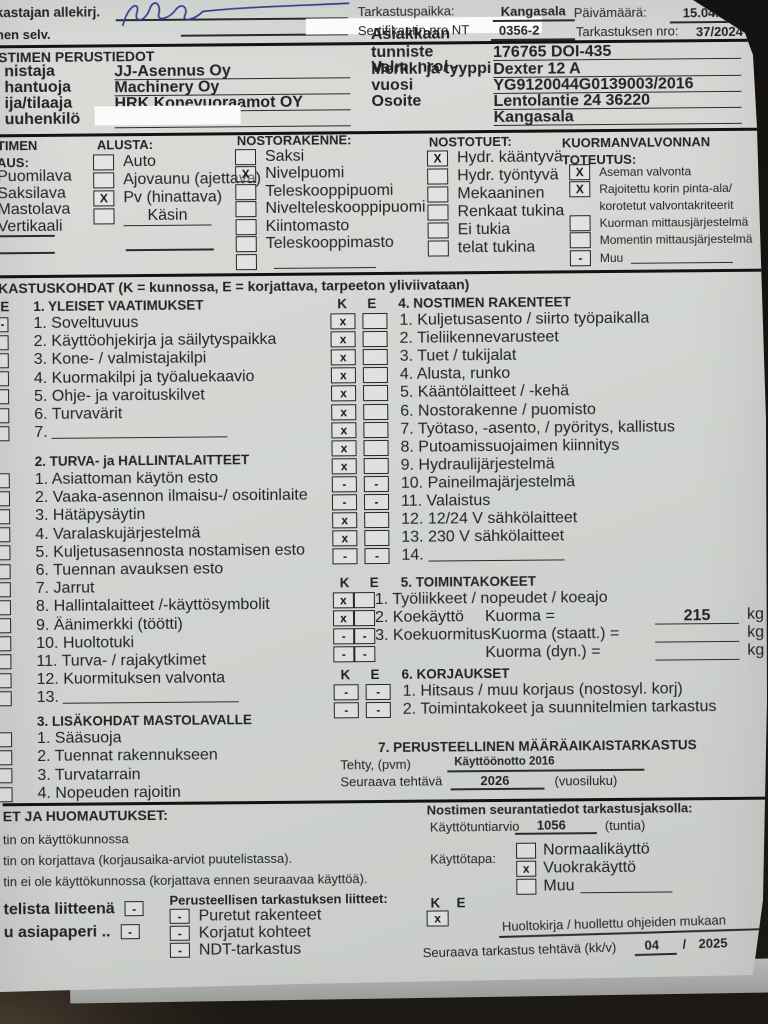 This screenshot has height=1024, width=768. I want to click on checkbox-service: x, so click(437, 918).